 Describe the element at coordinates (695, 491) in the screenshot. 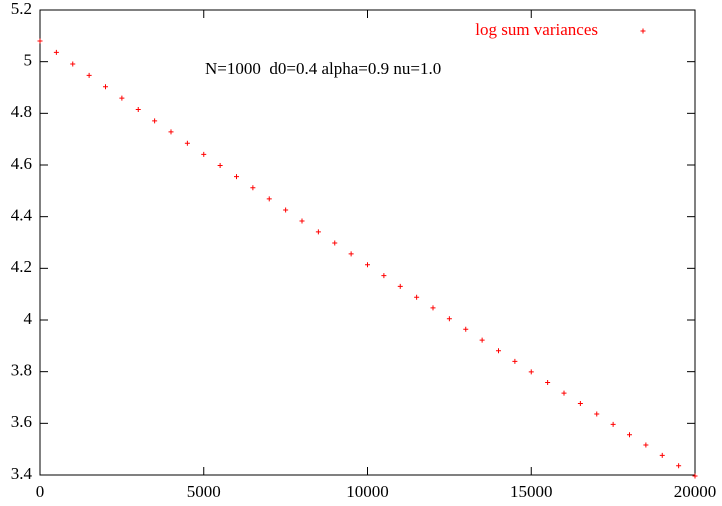

I see `x-tick-label: 20000` at that location.